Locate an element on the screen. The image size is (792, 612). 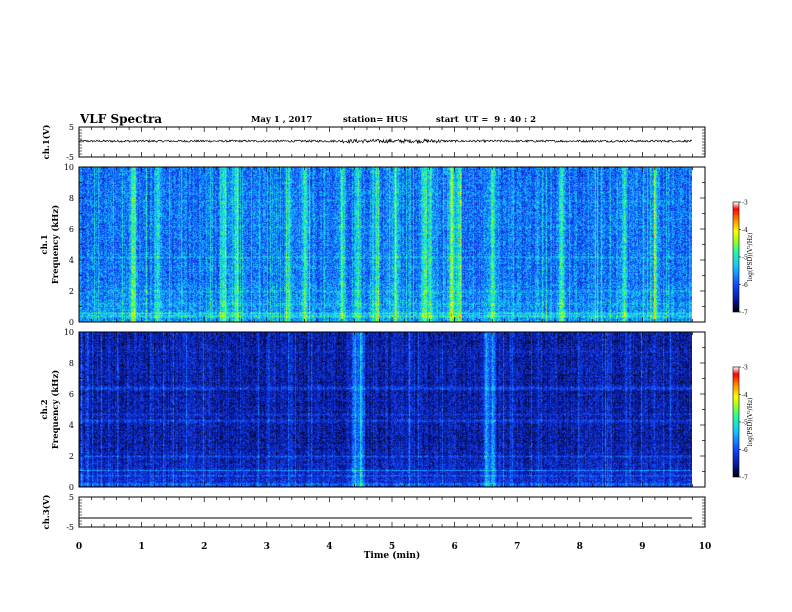
ch1-waveform-ytick: 5 is located at coordinates (71, 127).